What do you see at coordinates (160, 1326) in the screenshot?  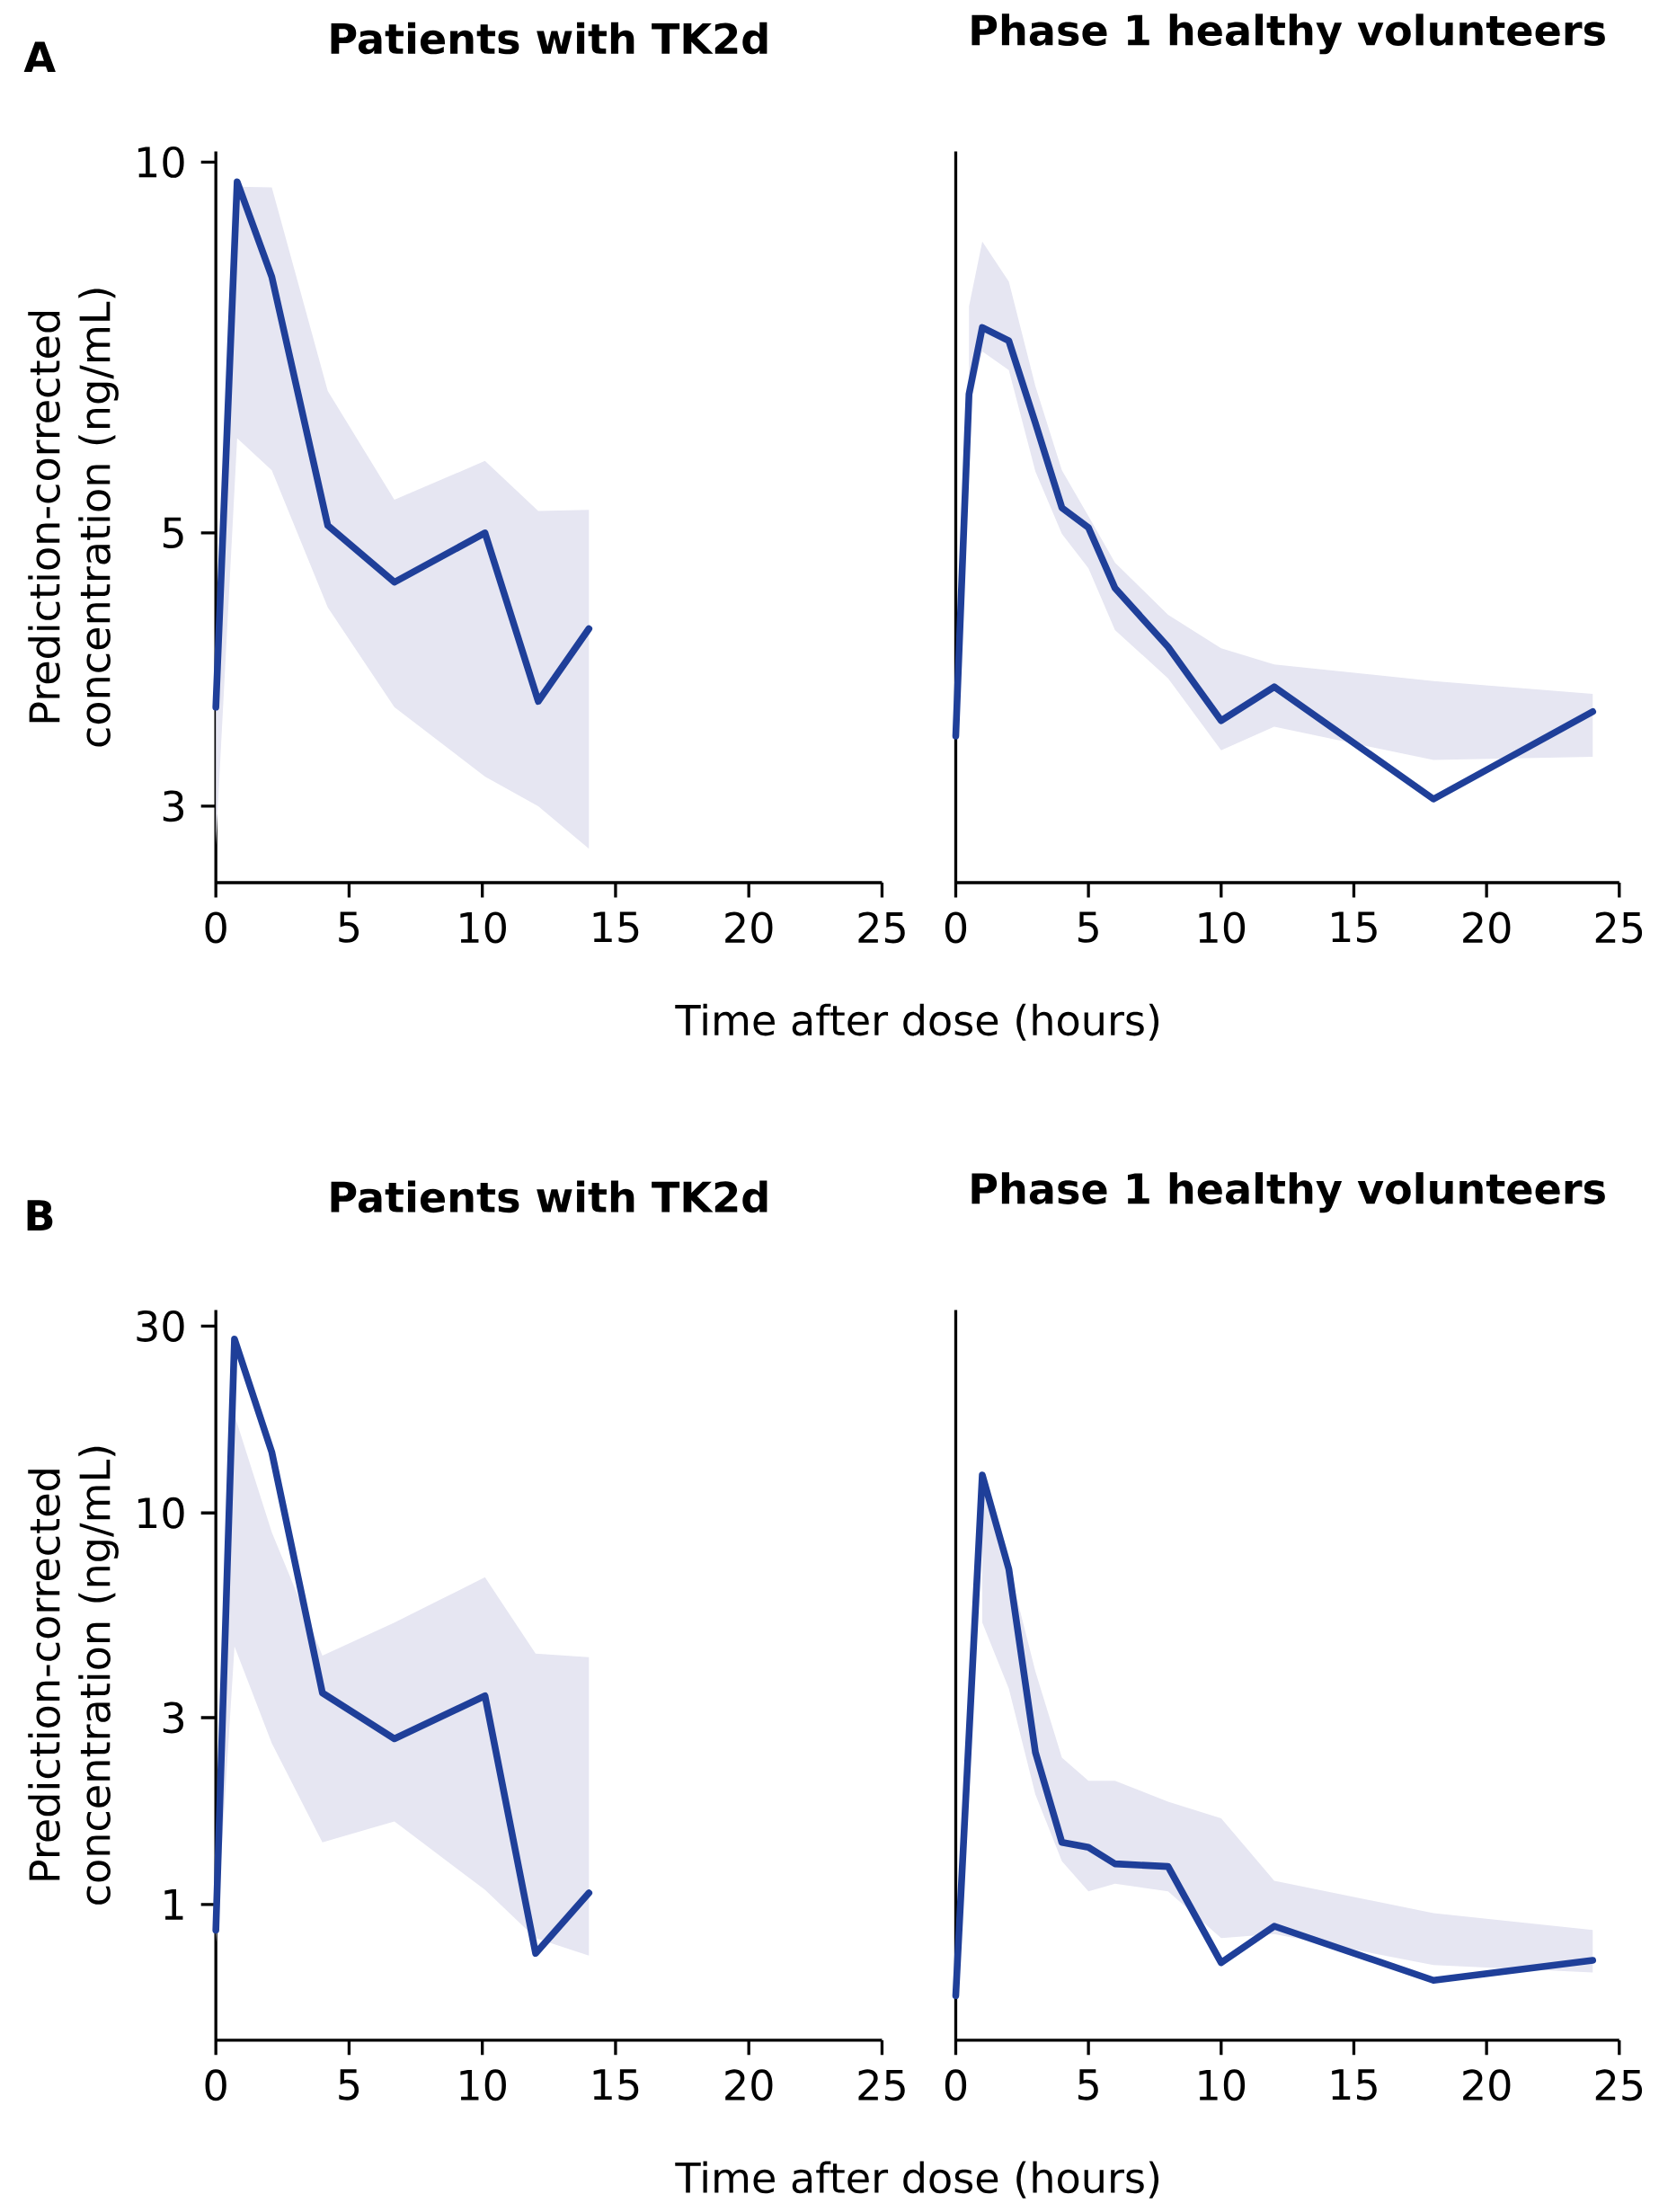 I see `y-tick-label: 30` at bounding box center [160, 1326].